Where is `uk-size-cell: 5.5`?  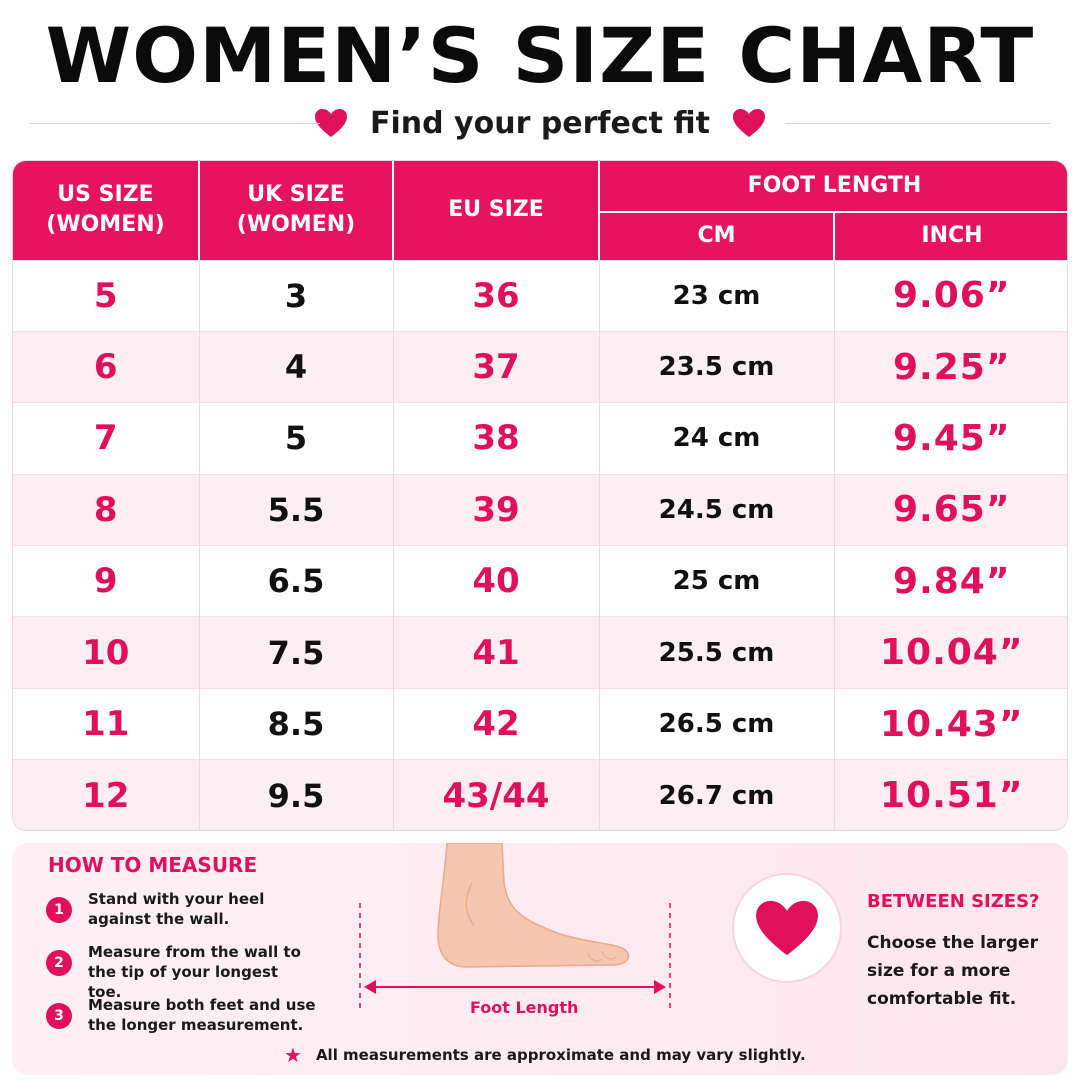 uk-size-cell: 5.5 is located at coordinates (296, 509).